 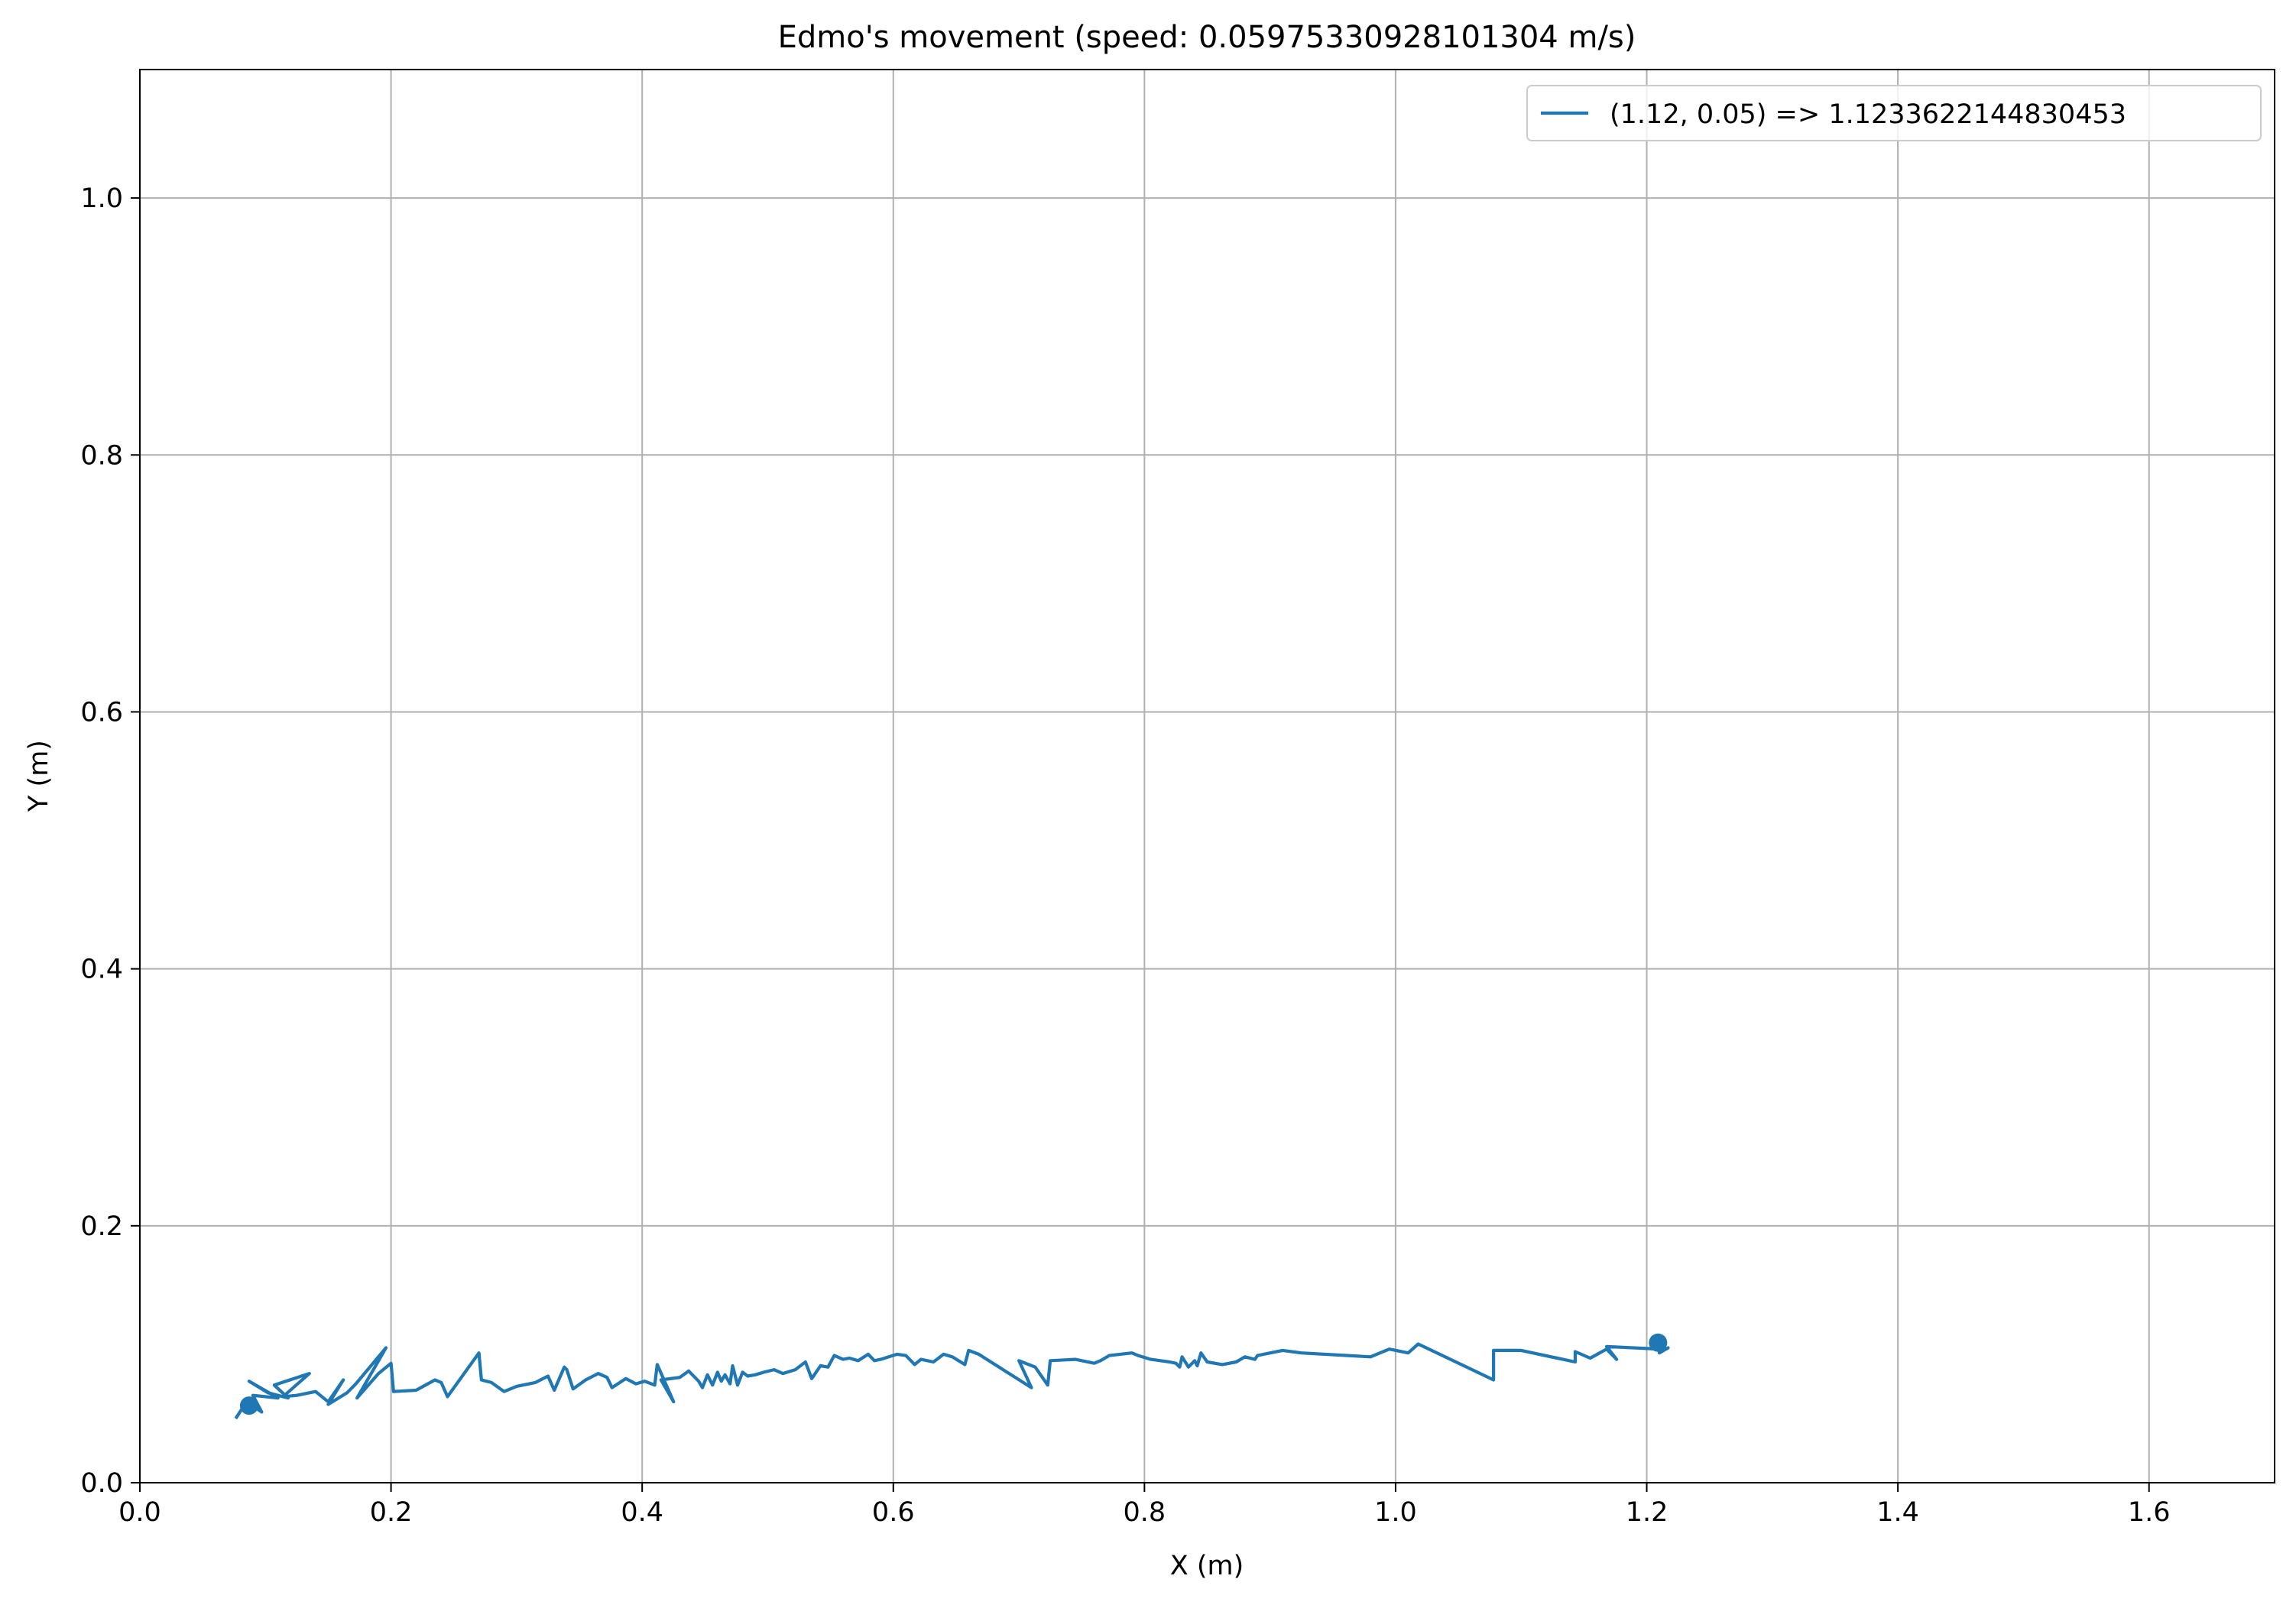 What do you see at coordinates (102, 198) in the screenshot?
I see `y-tick-label: 1.0` at bounding box center [102, 198].